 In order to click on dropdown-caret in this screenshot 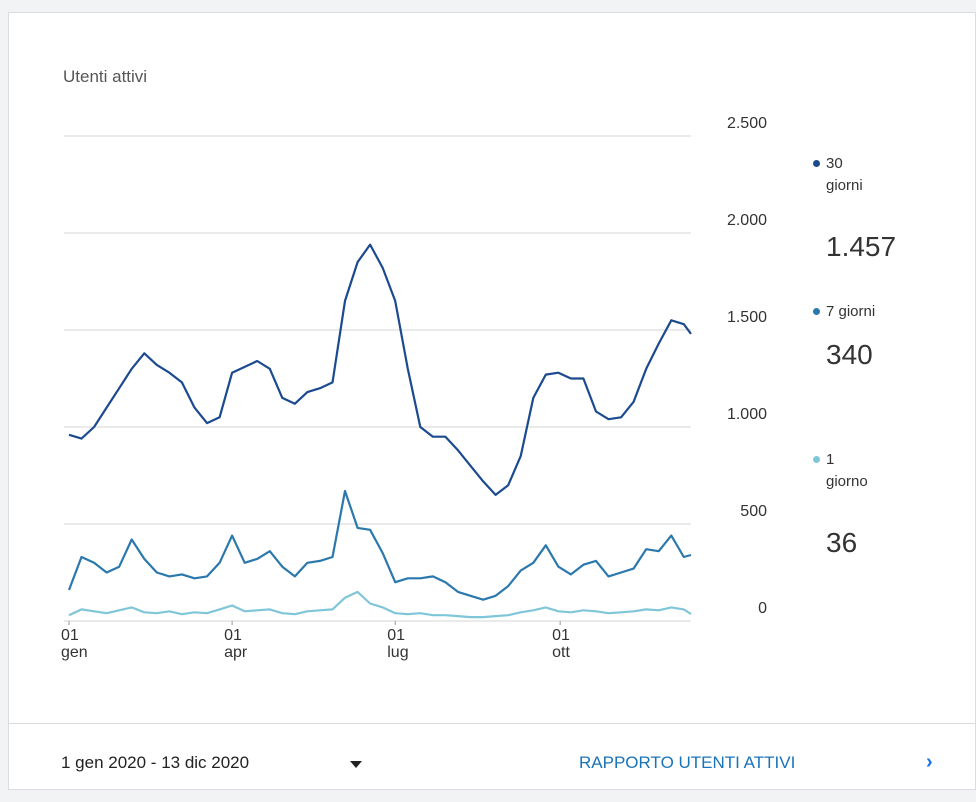, I will do `click(356, 764)`.